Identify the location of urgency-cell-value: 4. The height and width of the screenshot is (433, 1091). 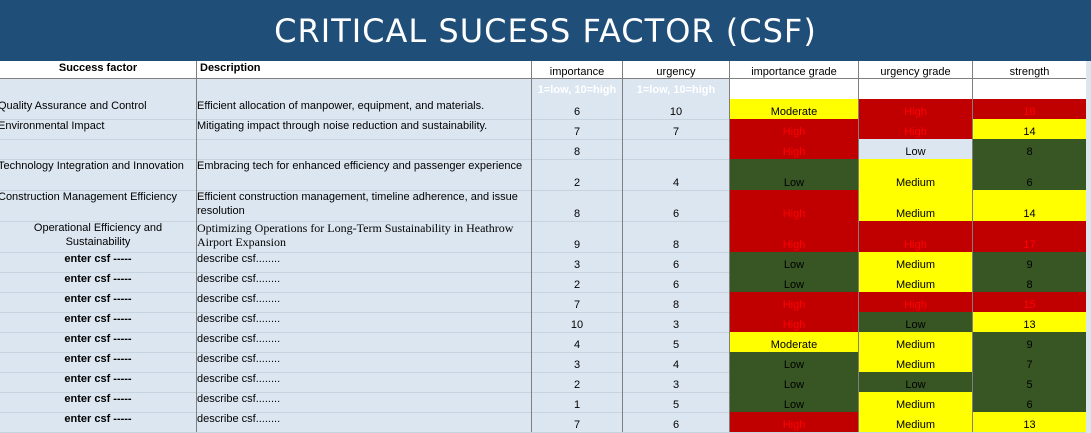
(676, 365).